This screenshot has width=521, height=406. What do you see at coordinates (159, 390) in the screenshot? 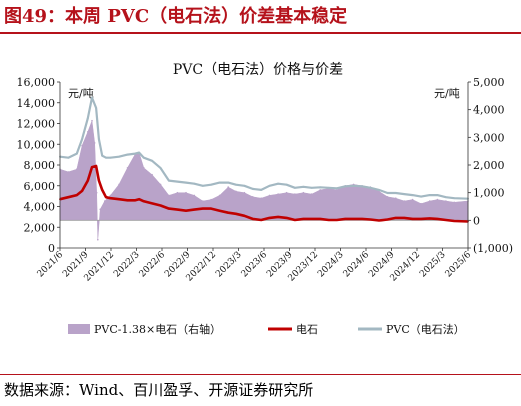
I see `data-source: 数据来源：Wind、百川盈孚、开源证券研究所` at bounding box center [159, 390].